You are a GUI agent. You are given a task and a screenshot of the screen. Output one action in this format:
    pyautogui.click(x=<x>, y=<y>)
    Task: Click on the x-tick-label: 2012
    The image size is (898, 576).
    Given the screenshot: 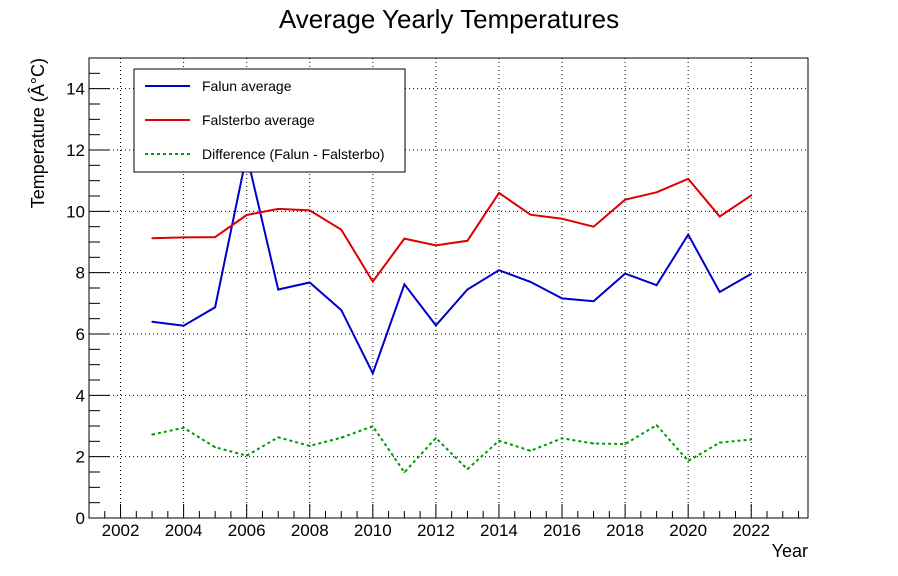 What is the action you would take?
    pyautogui.click(x=436, y=530)
    